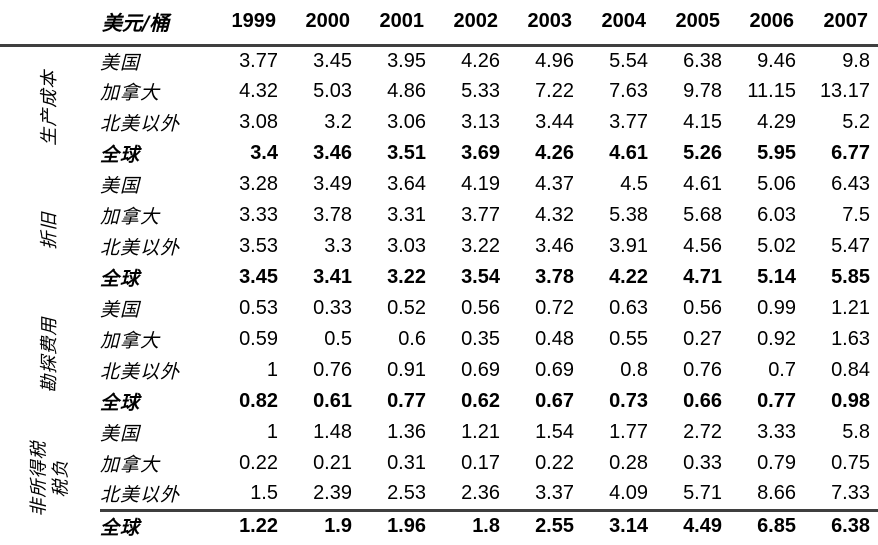  Describe the element at coordinates (258, 60) in the screenshot. I see `value-cell: 3.77` at that location.